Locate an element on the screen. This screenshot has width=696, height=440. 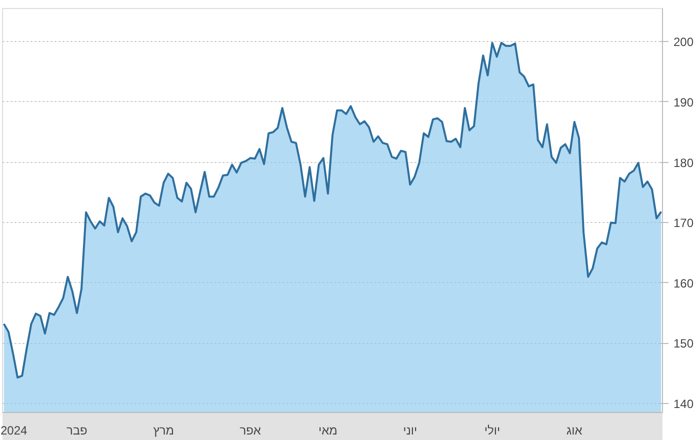
x-tick-label: אפר is located at coordinates (251, 431).